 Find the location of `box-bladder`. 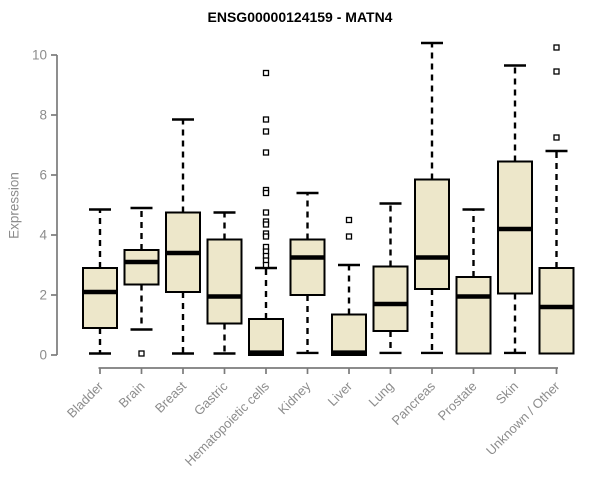

box-bladder is located at coordinates (100, 281).